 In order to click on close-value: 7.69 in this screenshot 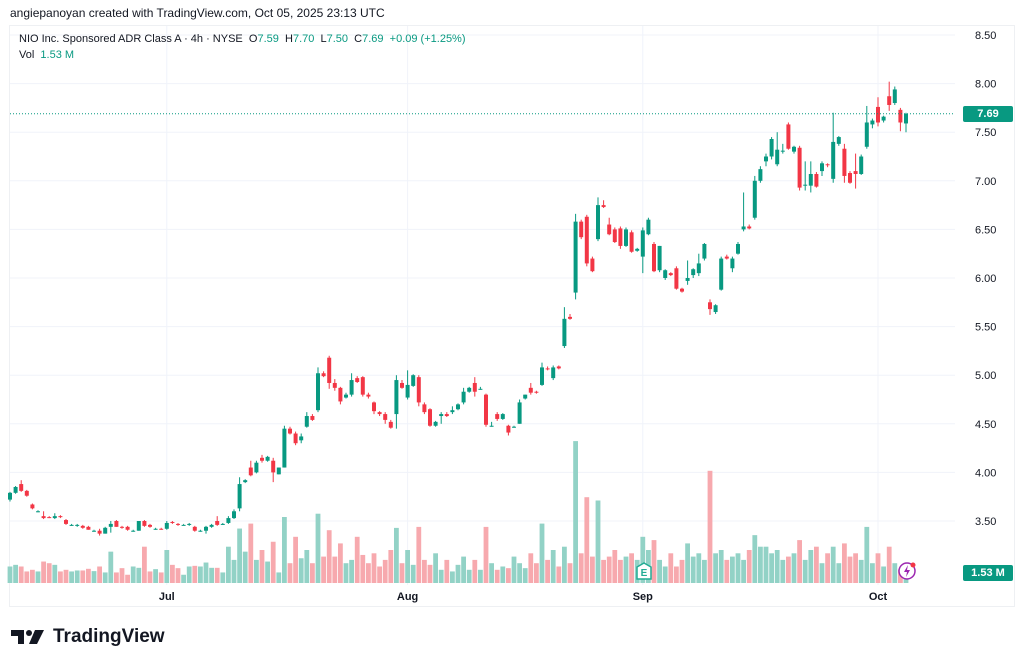, I will do `click(373, 39)`.